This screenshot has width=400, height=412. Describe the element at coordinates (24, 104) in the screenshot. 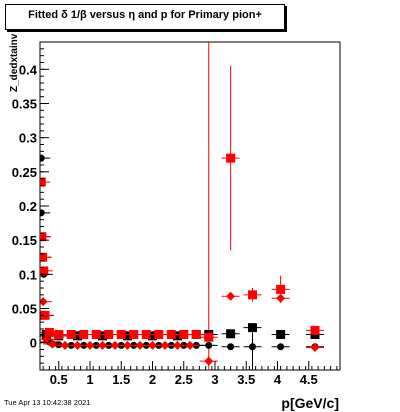

I see `y-tick-label: 0.35` at that location.